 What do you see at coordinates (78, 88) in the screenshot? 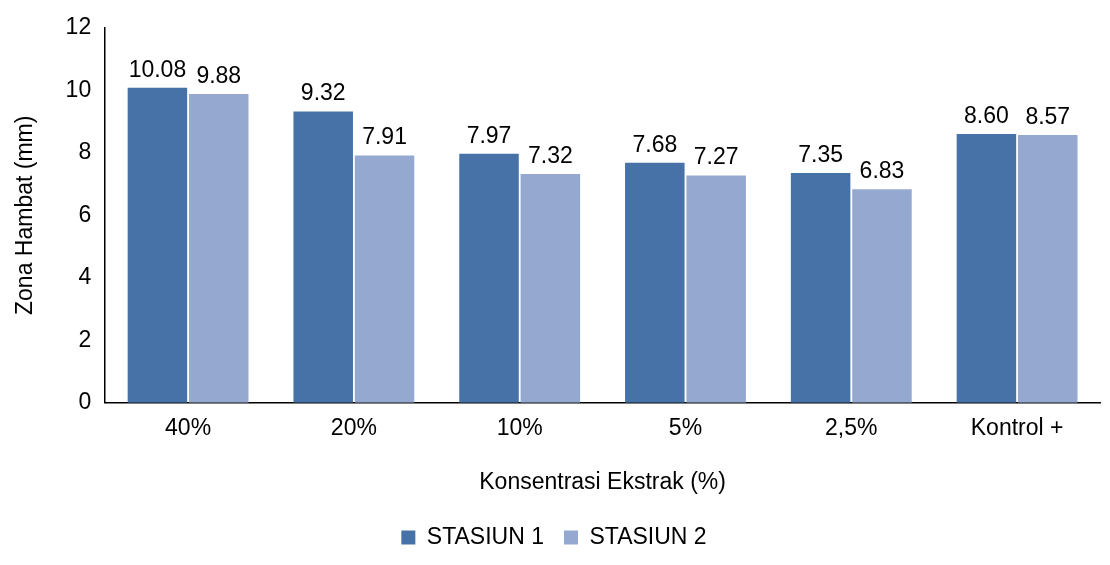
I see `y-tick-label: 10` at bounding box center [78, 88].